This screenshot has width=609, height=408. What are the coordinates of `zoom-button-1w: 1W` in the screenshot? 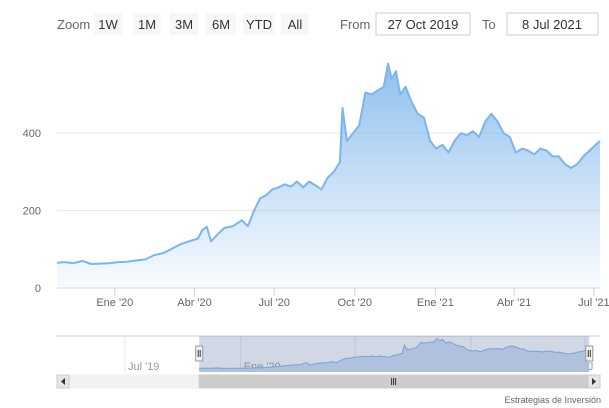 It's located at (108, 24).